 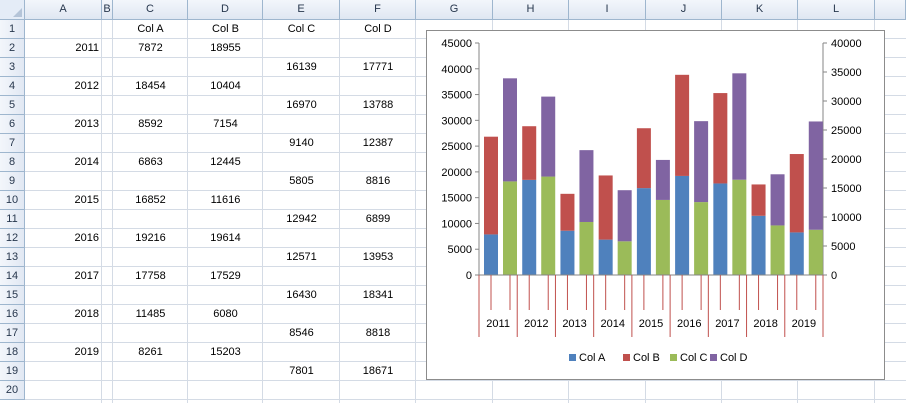 What do you see at coordinates (301, 10) in the screenshot?
I see `column-header-E: E` at bounding box center [301, 10].